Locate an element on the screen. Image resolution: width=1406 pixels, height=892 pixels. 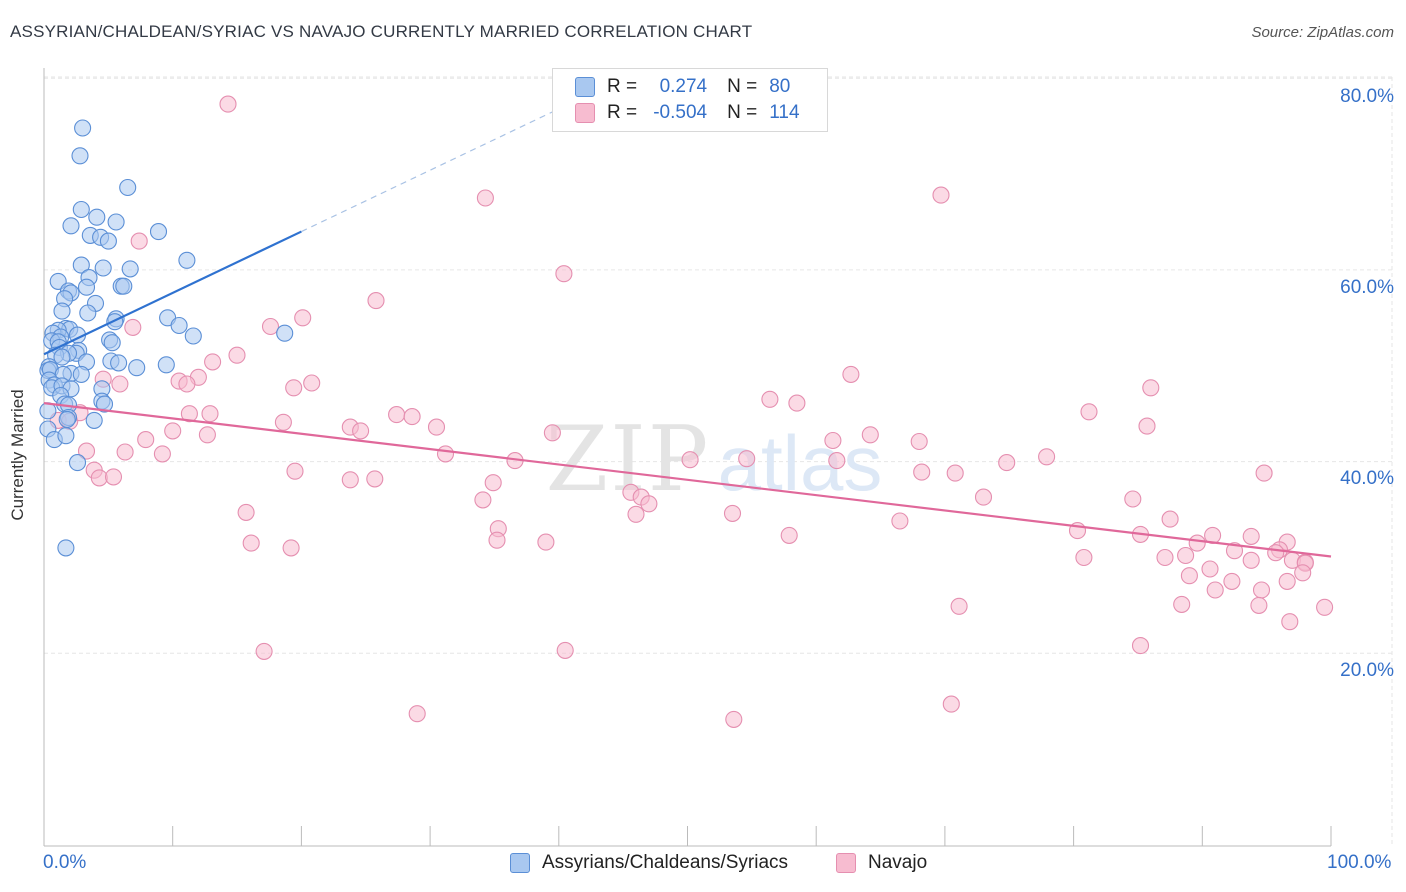
x-axis-min-label: 0.0% is located at coordinates (65, 862).